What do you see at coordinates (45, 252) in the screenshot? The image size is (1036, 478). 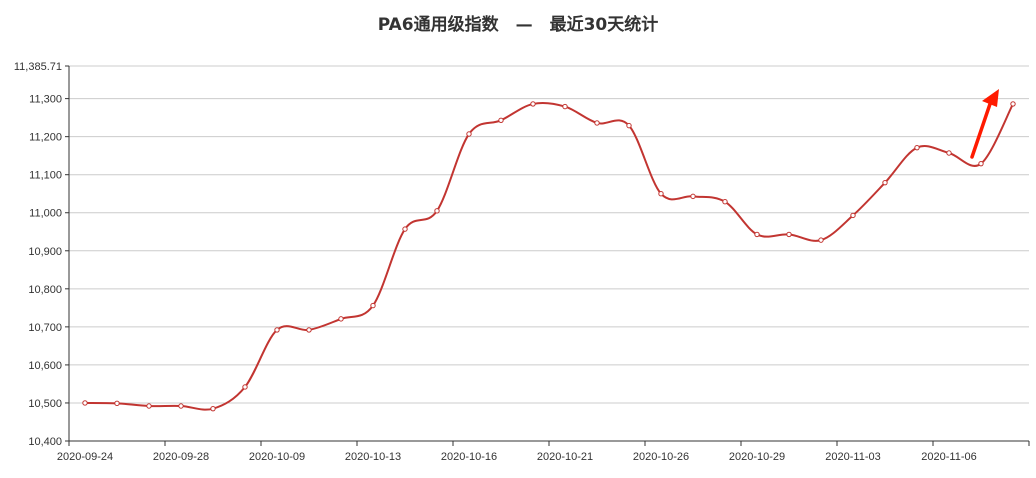 I see `y-tick-label: 10,900` at bounding box center [45, 252].